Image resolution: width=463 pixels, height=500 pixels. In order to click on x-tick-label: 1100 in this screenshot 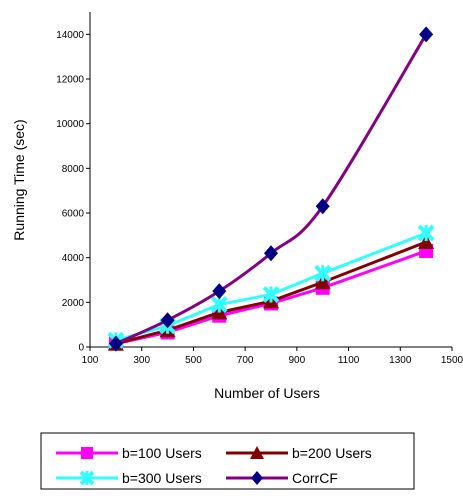, I will do `click(349, 360)`.